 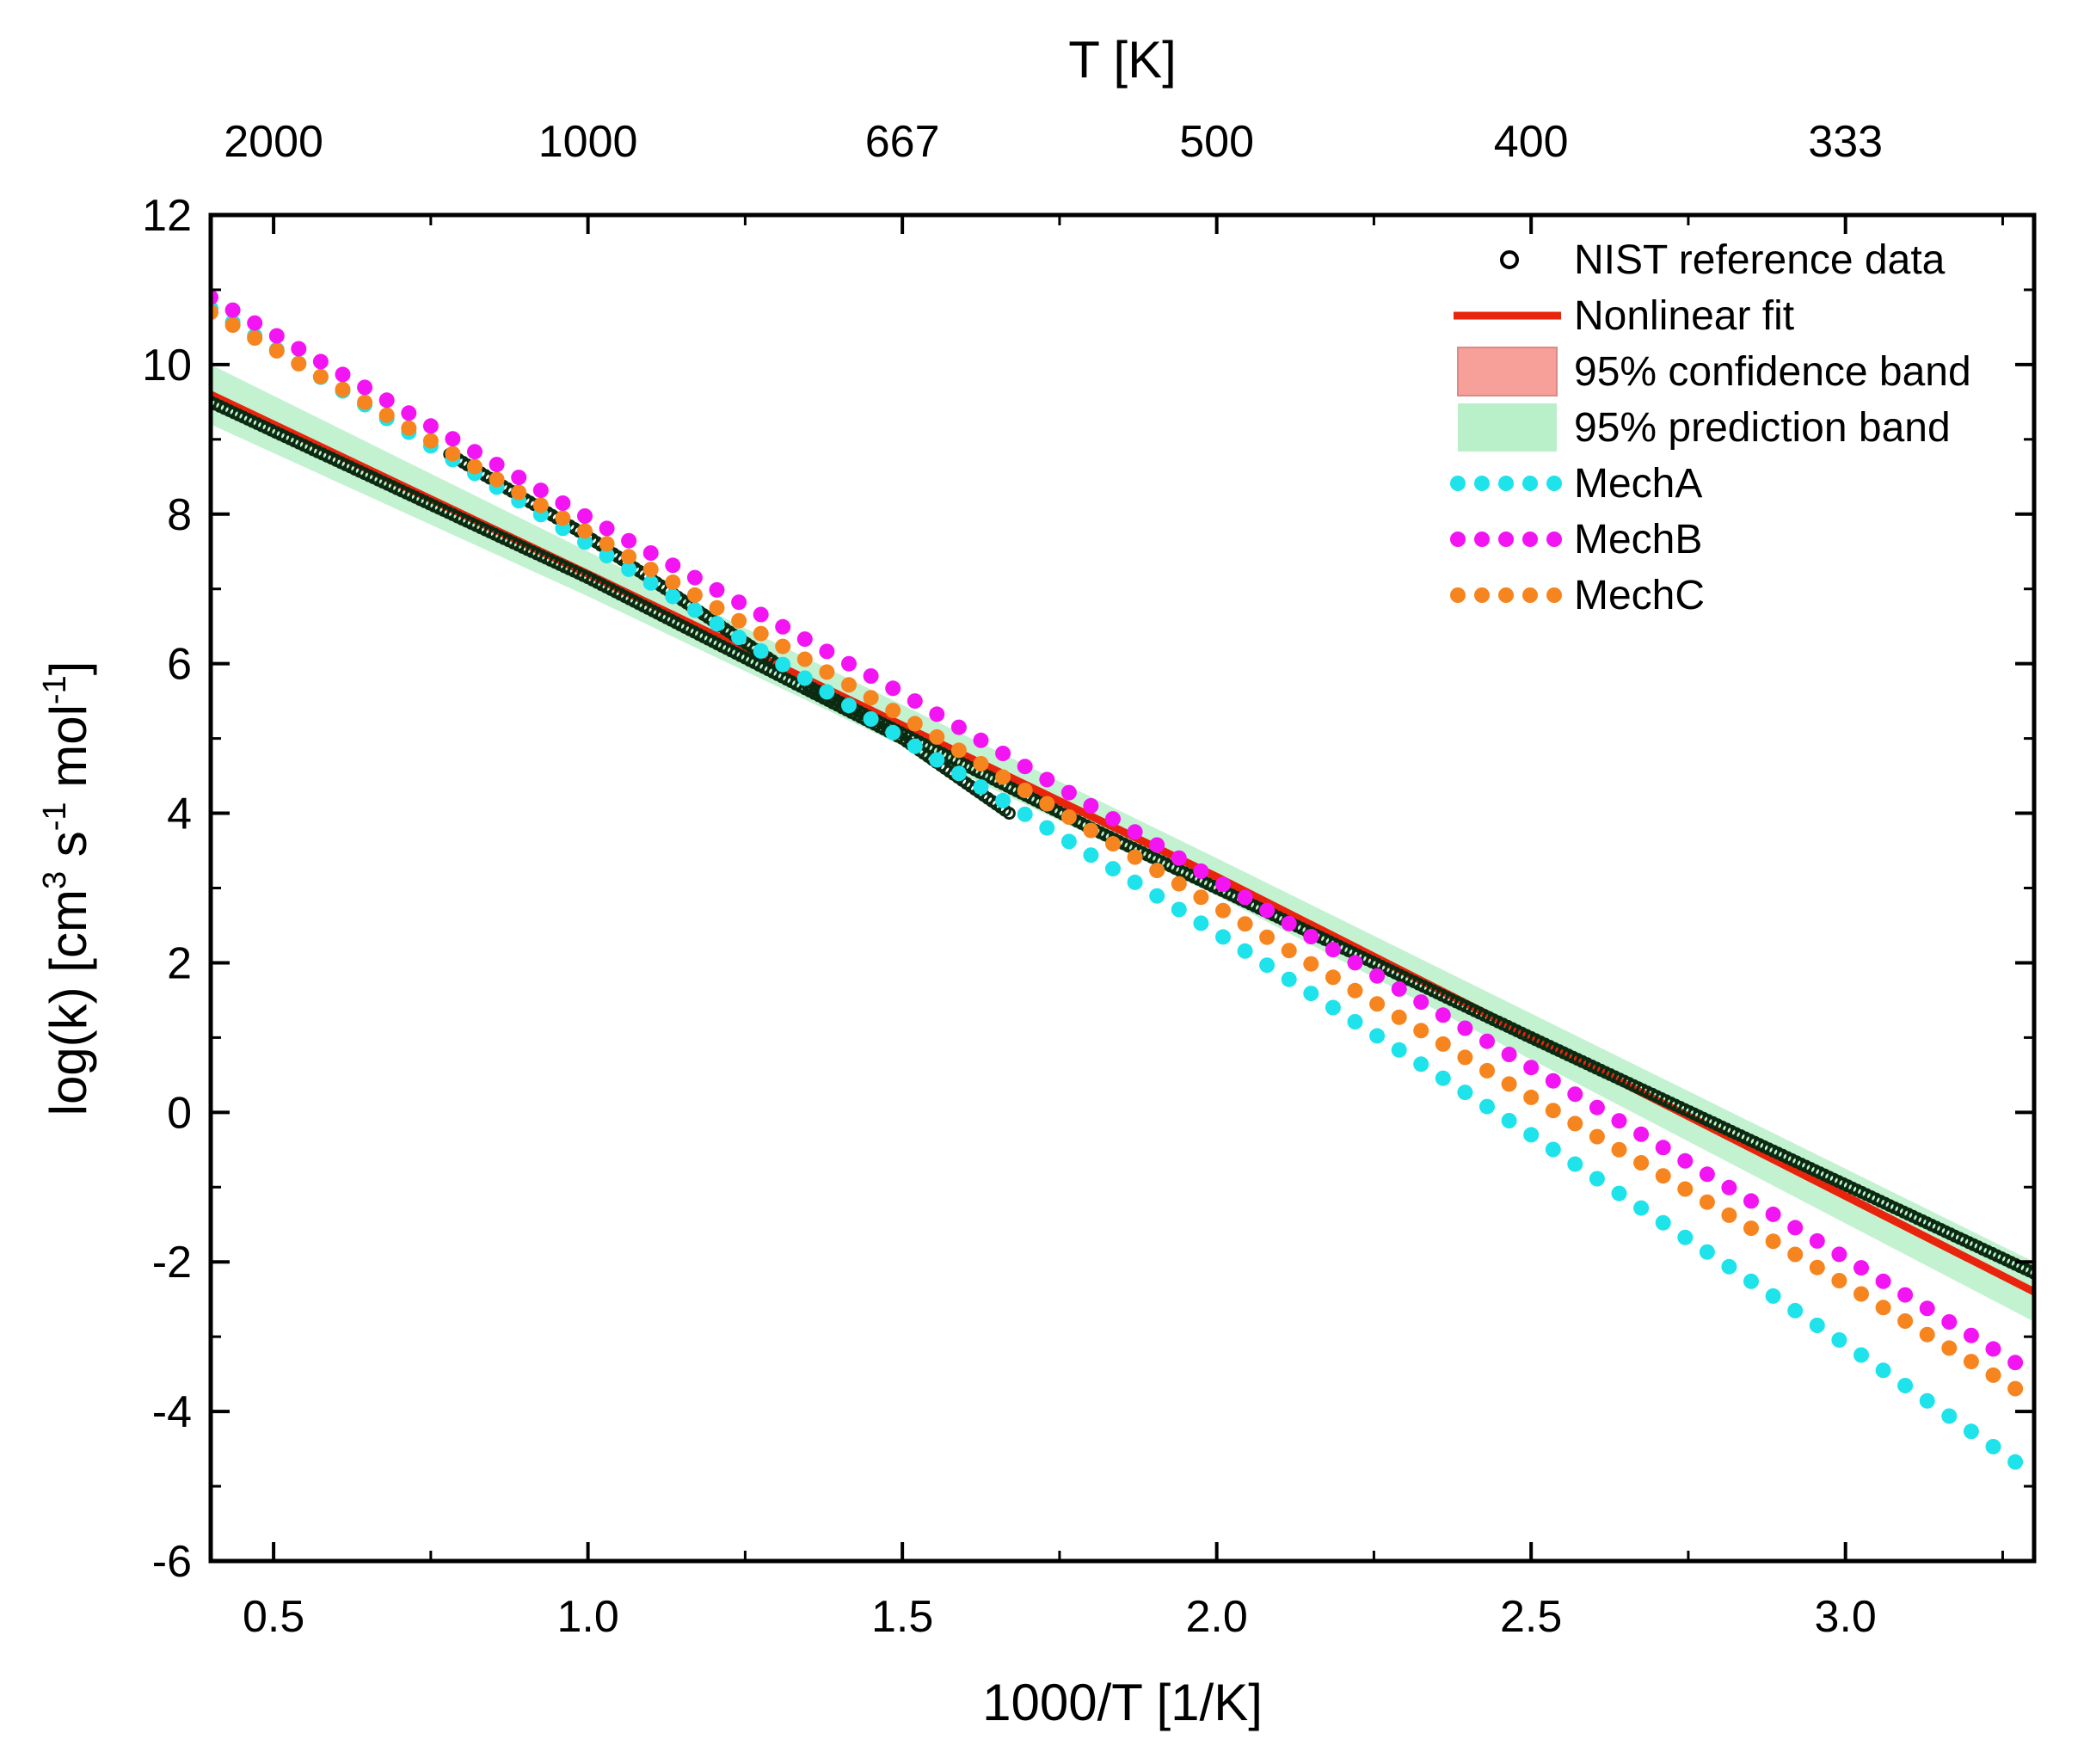 What do you see at coordinates (902, 1617) in the screenshot?
I see `x-tick-label: 1.5` at bounding box center [902, 1617].